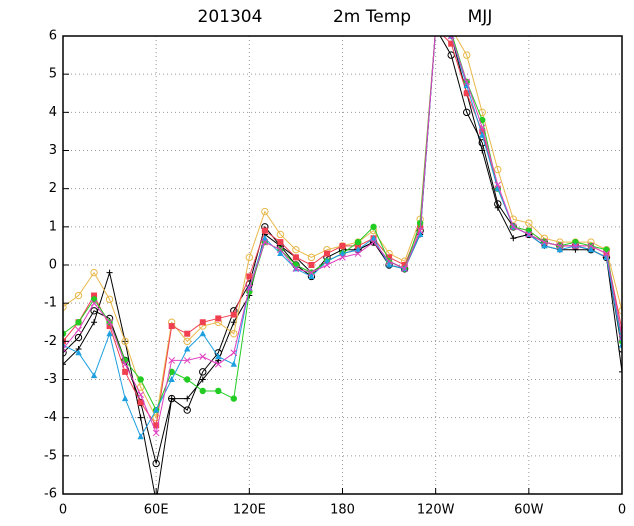 The height and width of the screenshot is (526, 634). Describe the element at coordinates (372, 17) in the screenshot. I see `chart-title: 2m Temp` at that location.